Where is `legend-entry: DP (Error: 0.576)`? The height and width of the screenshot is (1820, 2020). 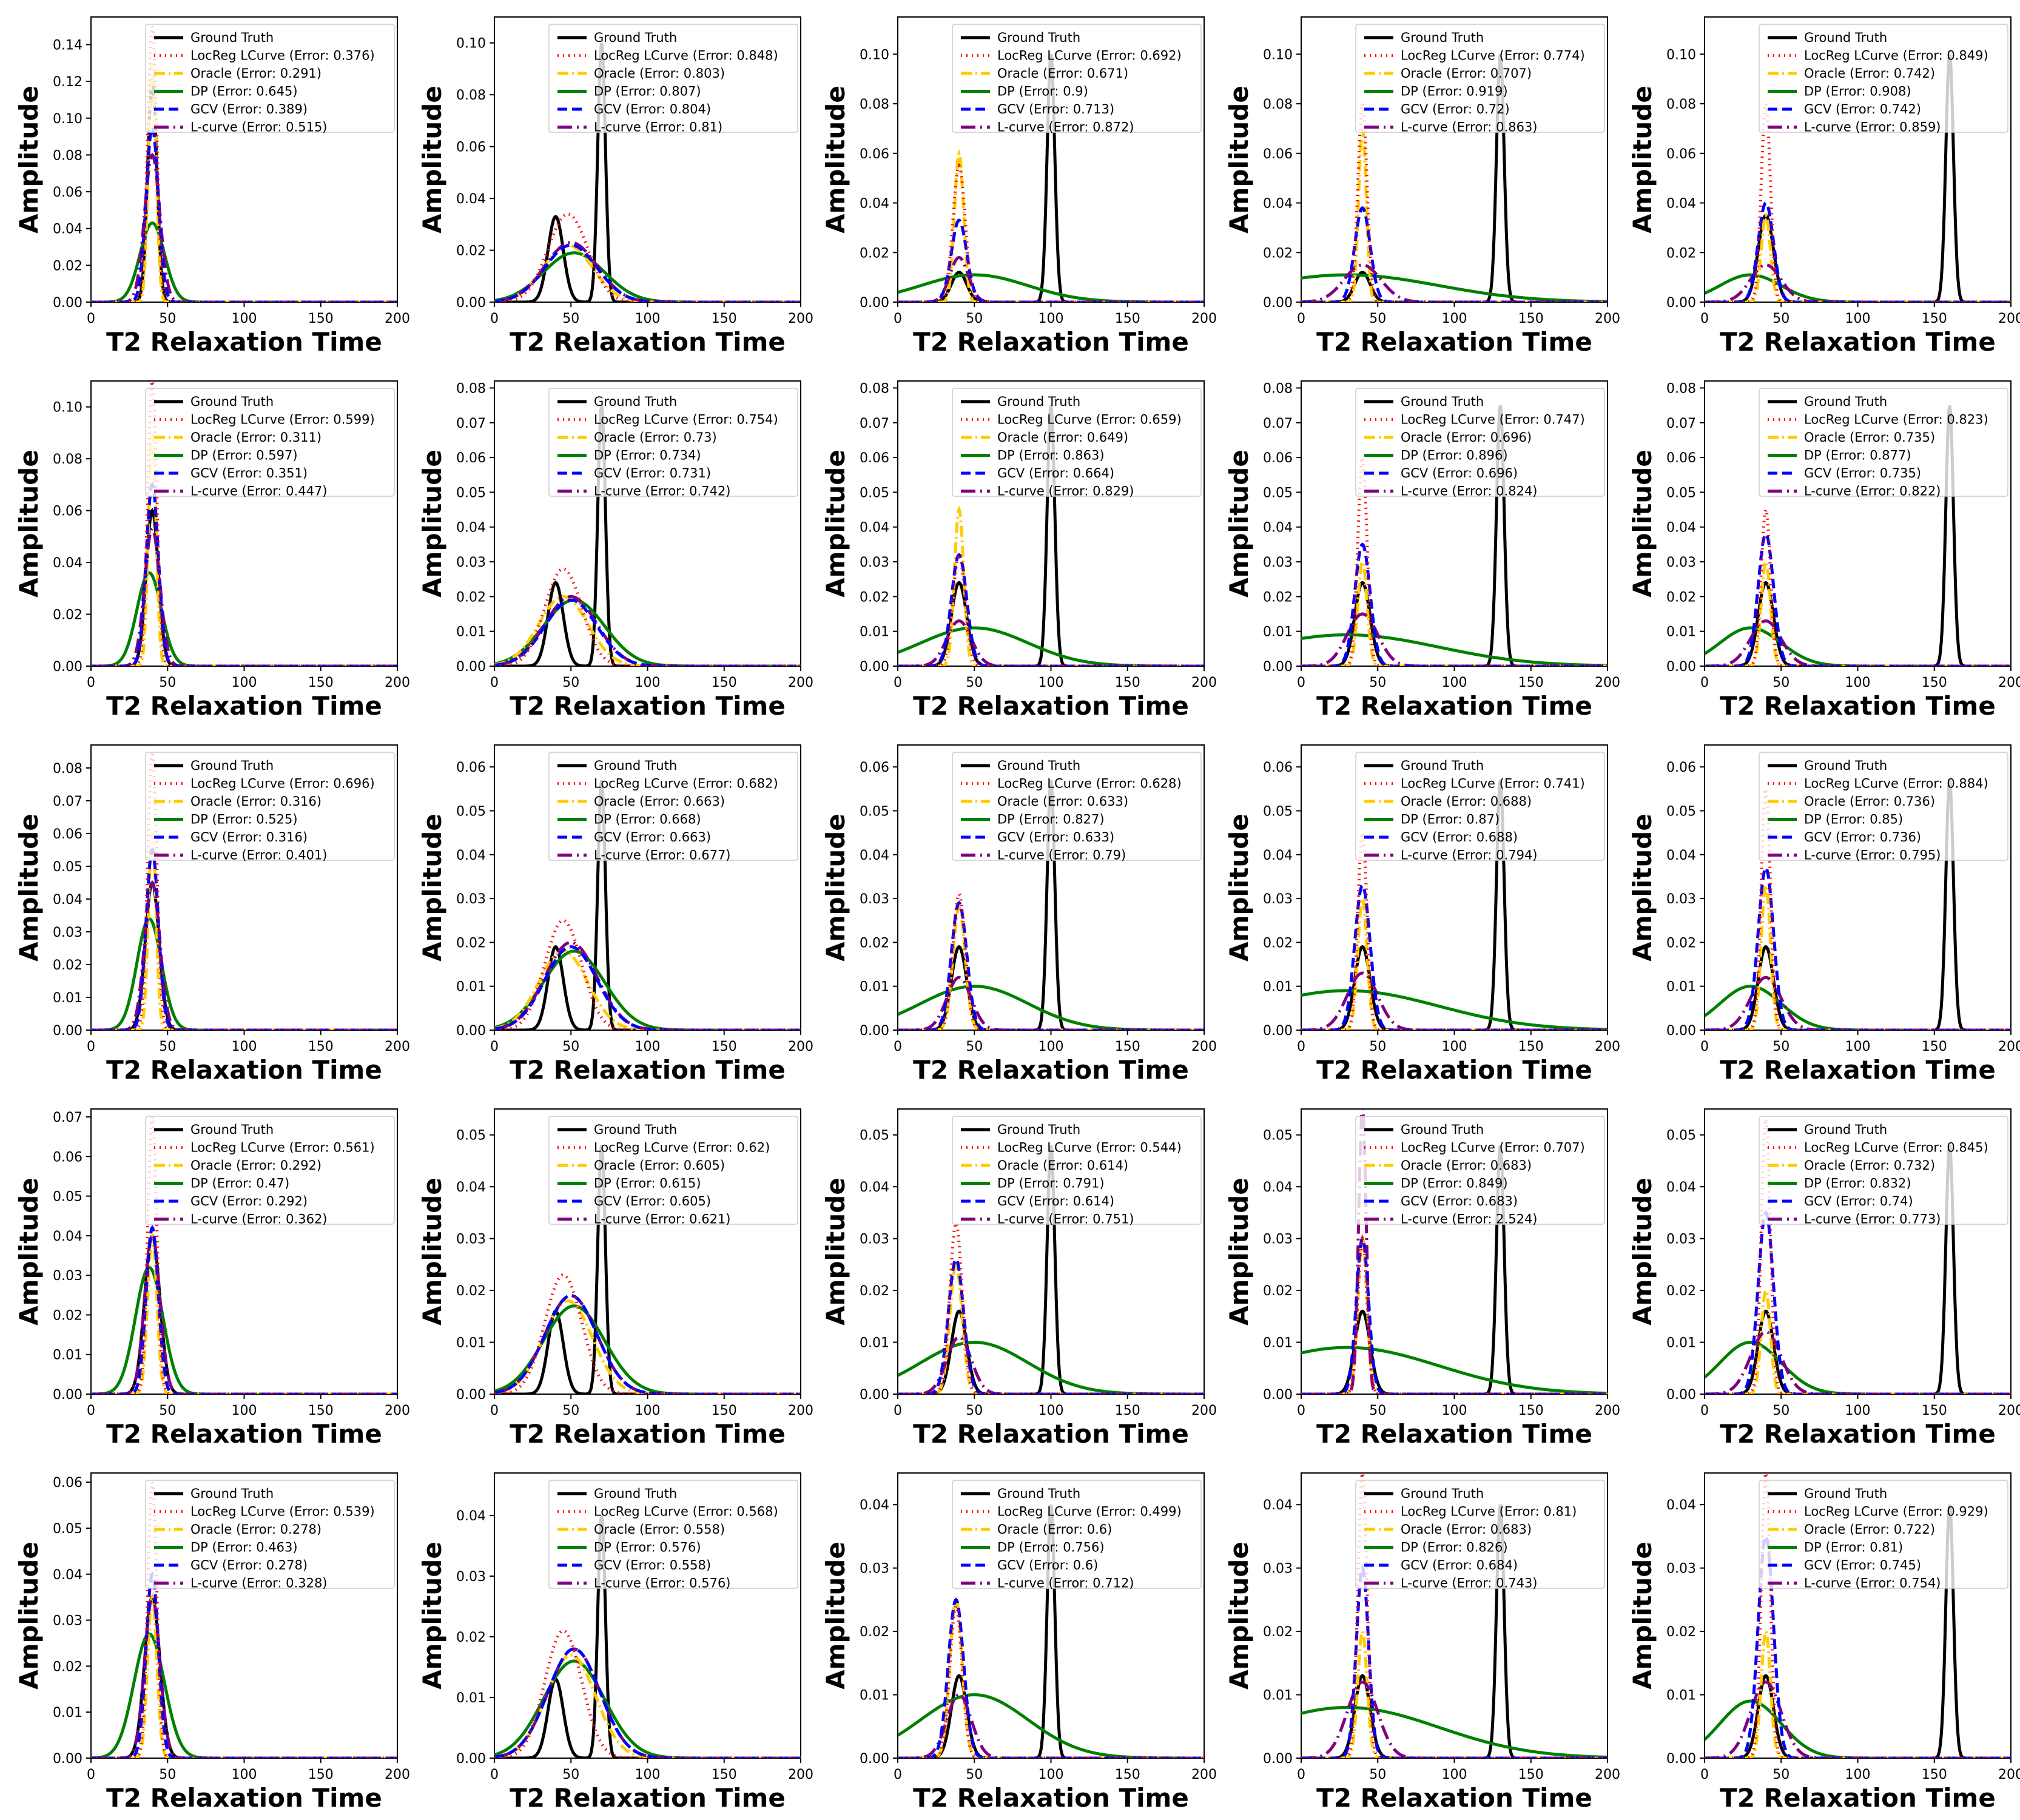 legend-entry: DP (Error: 0.576) is located at coordinates (647, 1547).